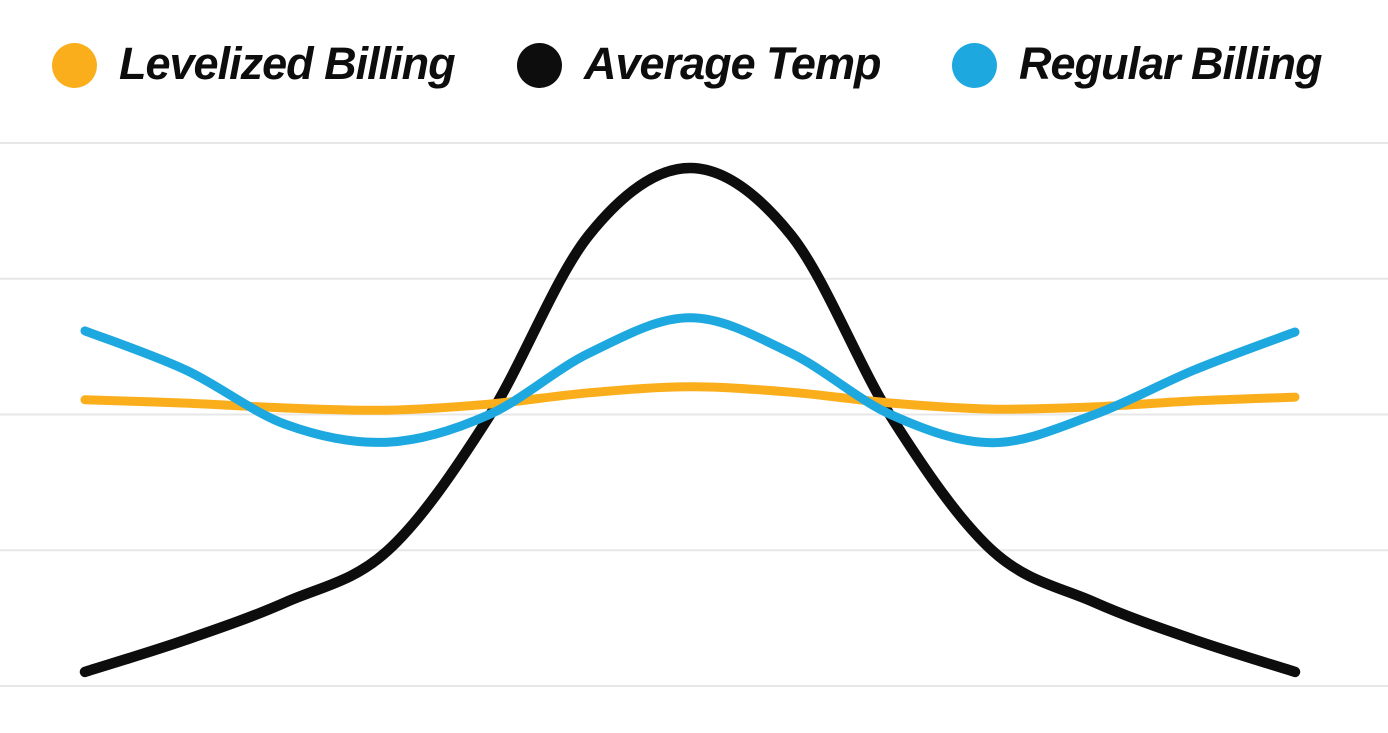  I want to click on legend-item-levelized-billing: Levelized Billing, so click(254, 63).